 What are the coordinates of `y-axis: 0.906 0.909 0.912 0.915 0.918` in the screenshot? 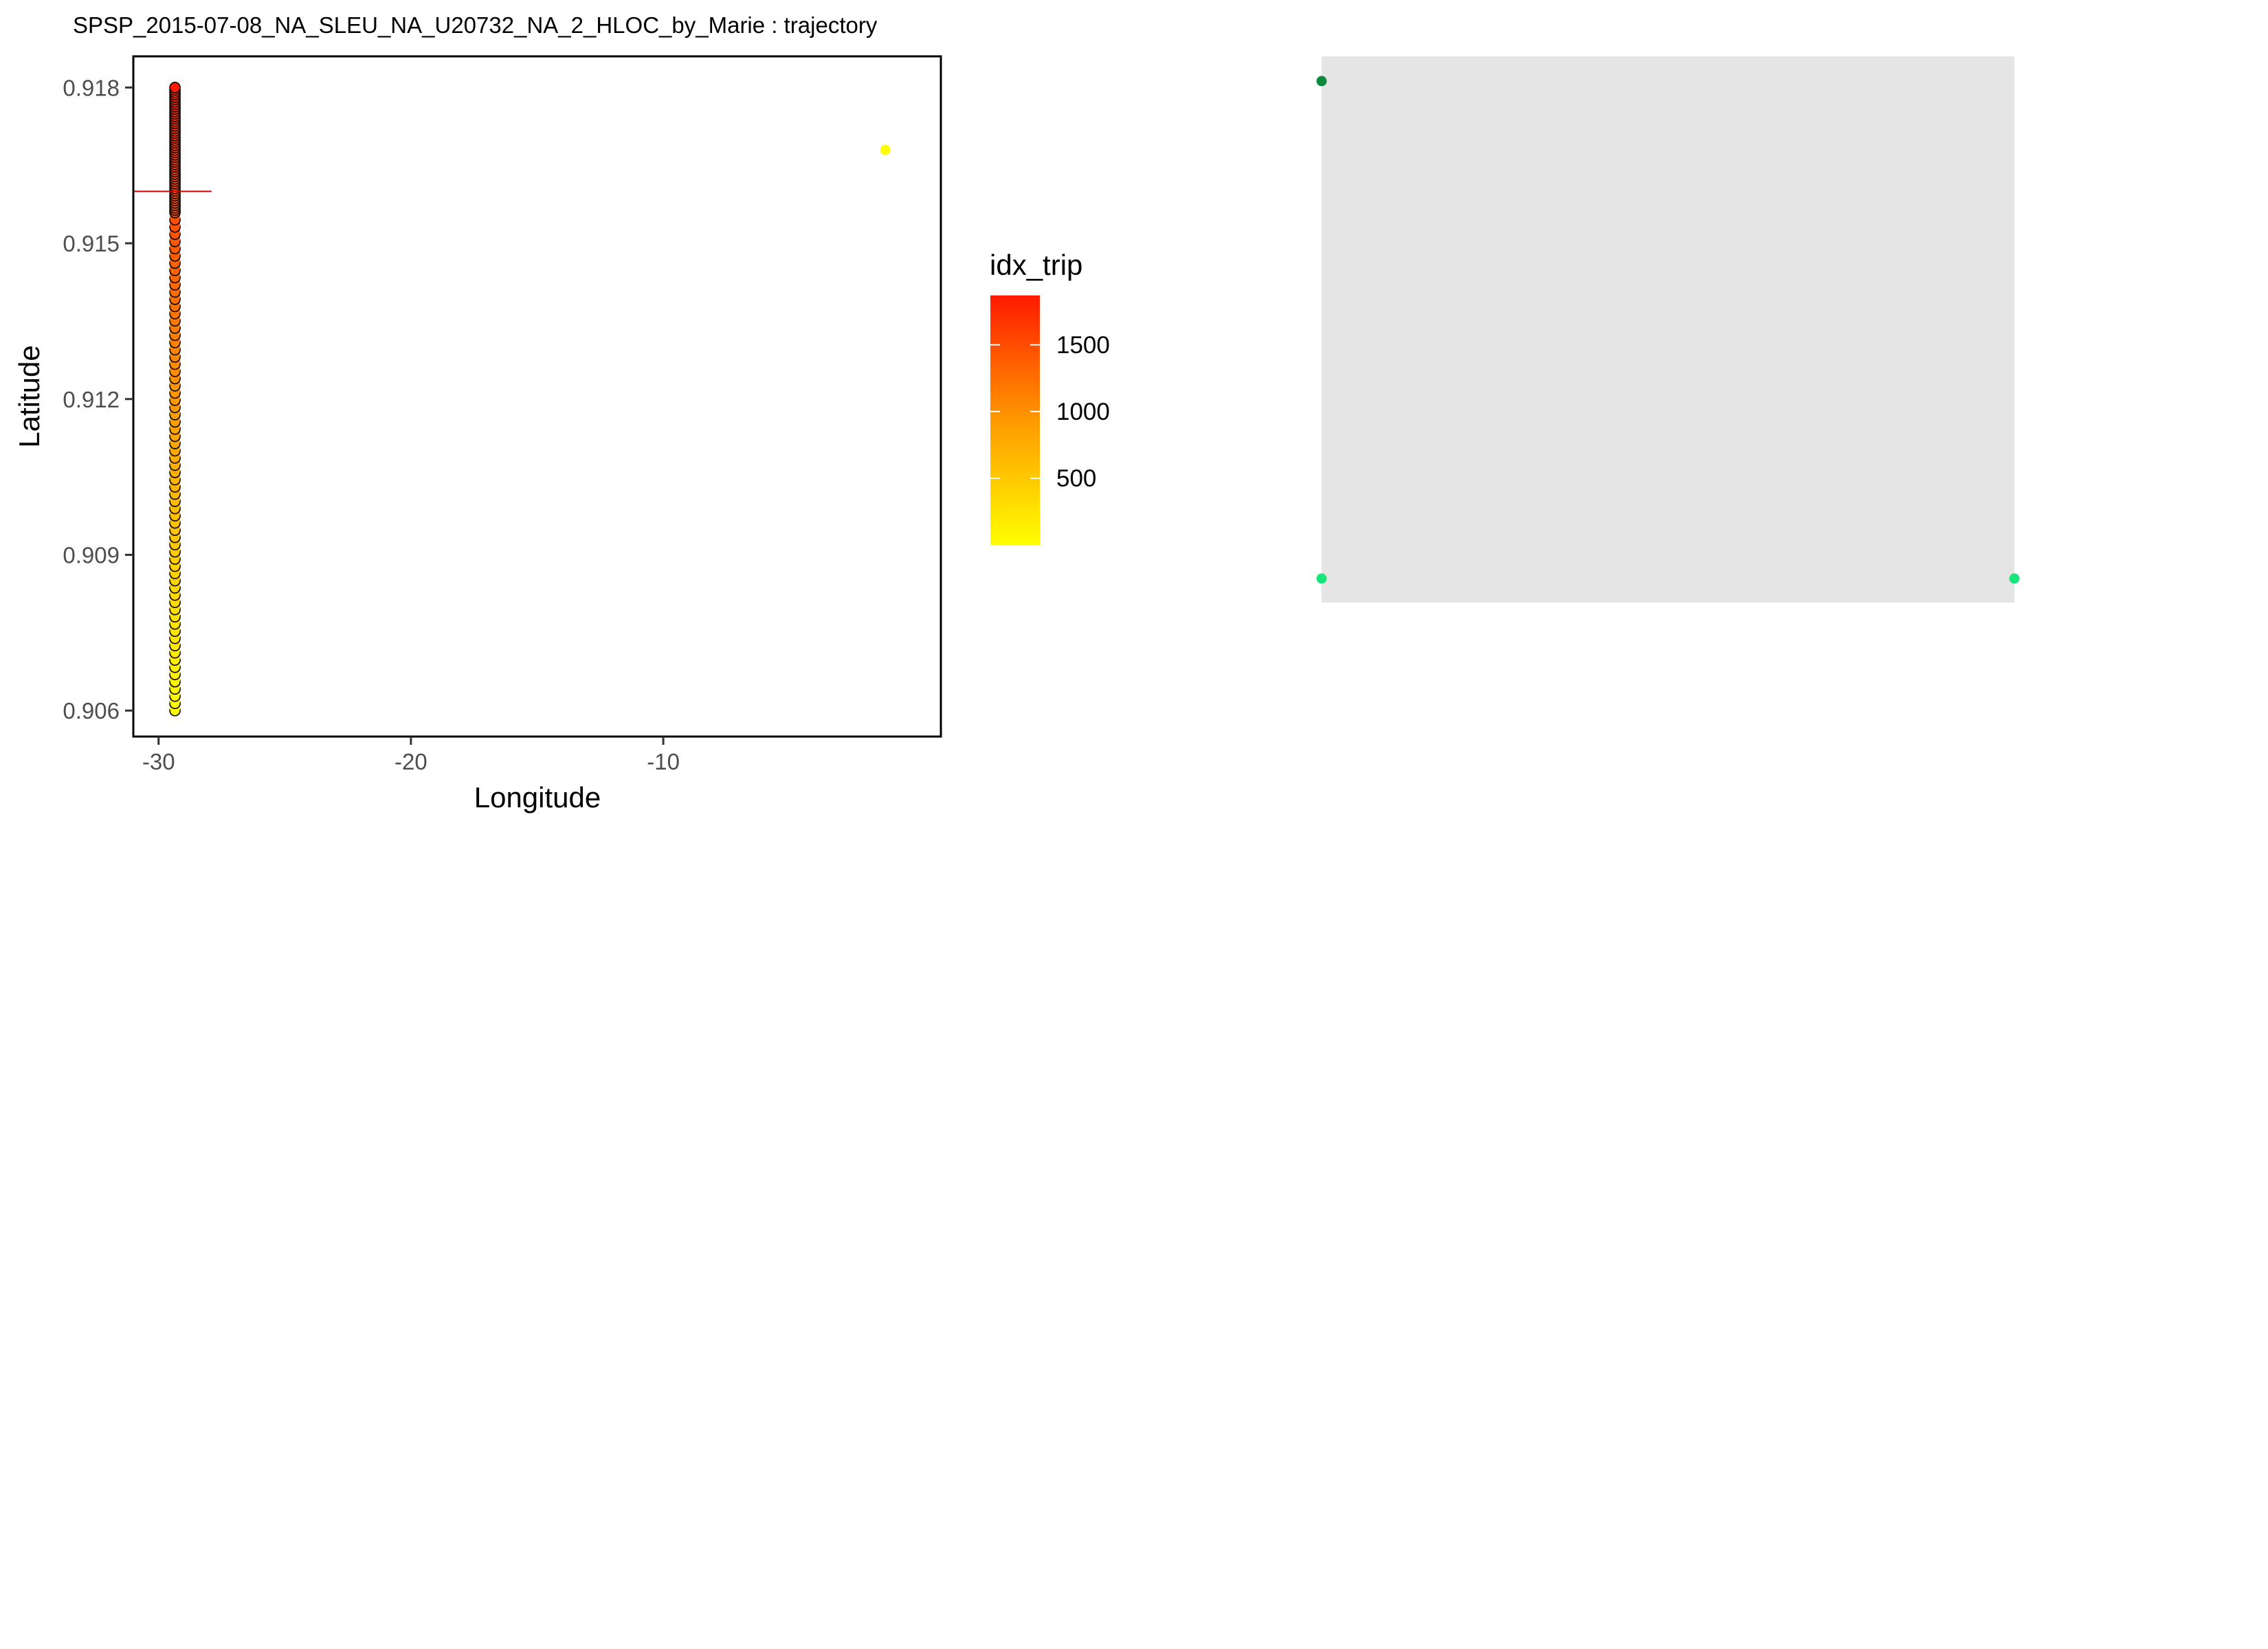 It's located at (98, 399).